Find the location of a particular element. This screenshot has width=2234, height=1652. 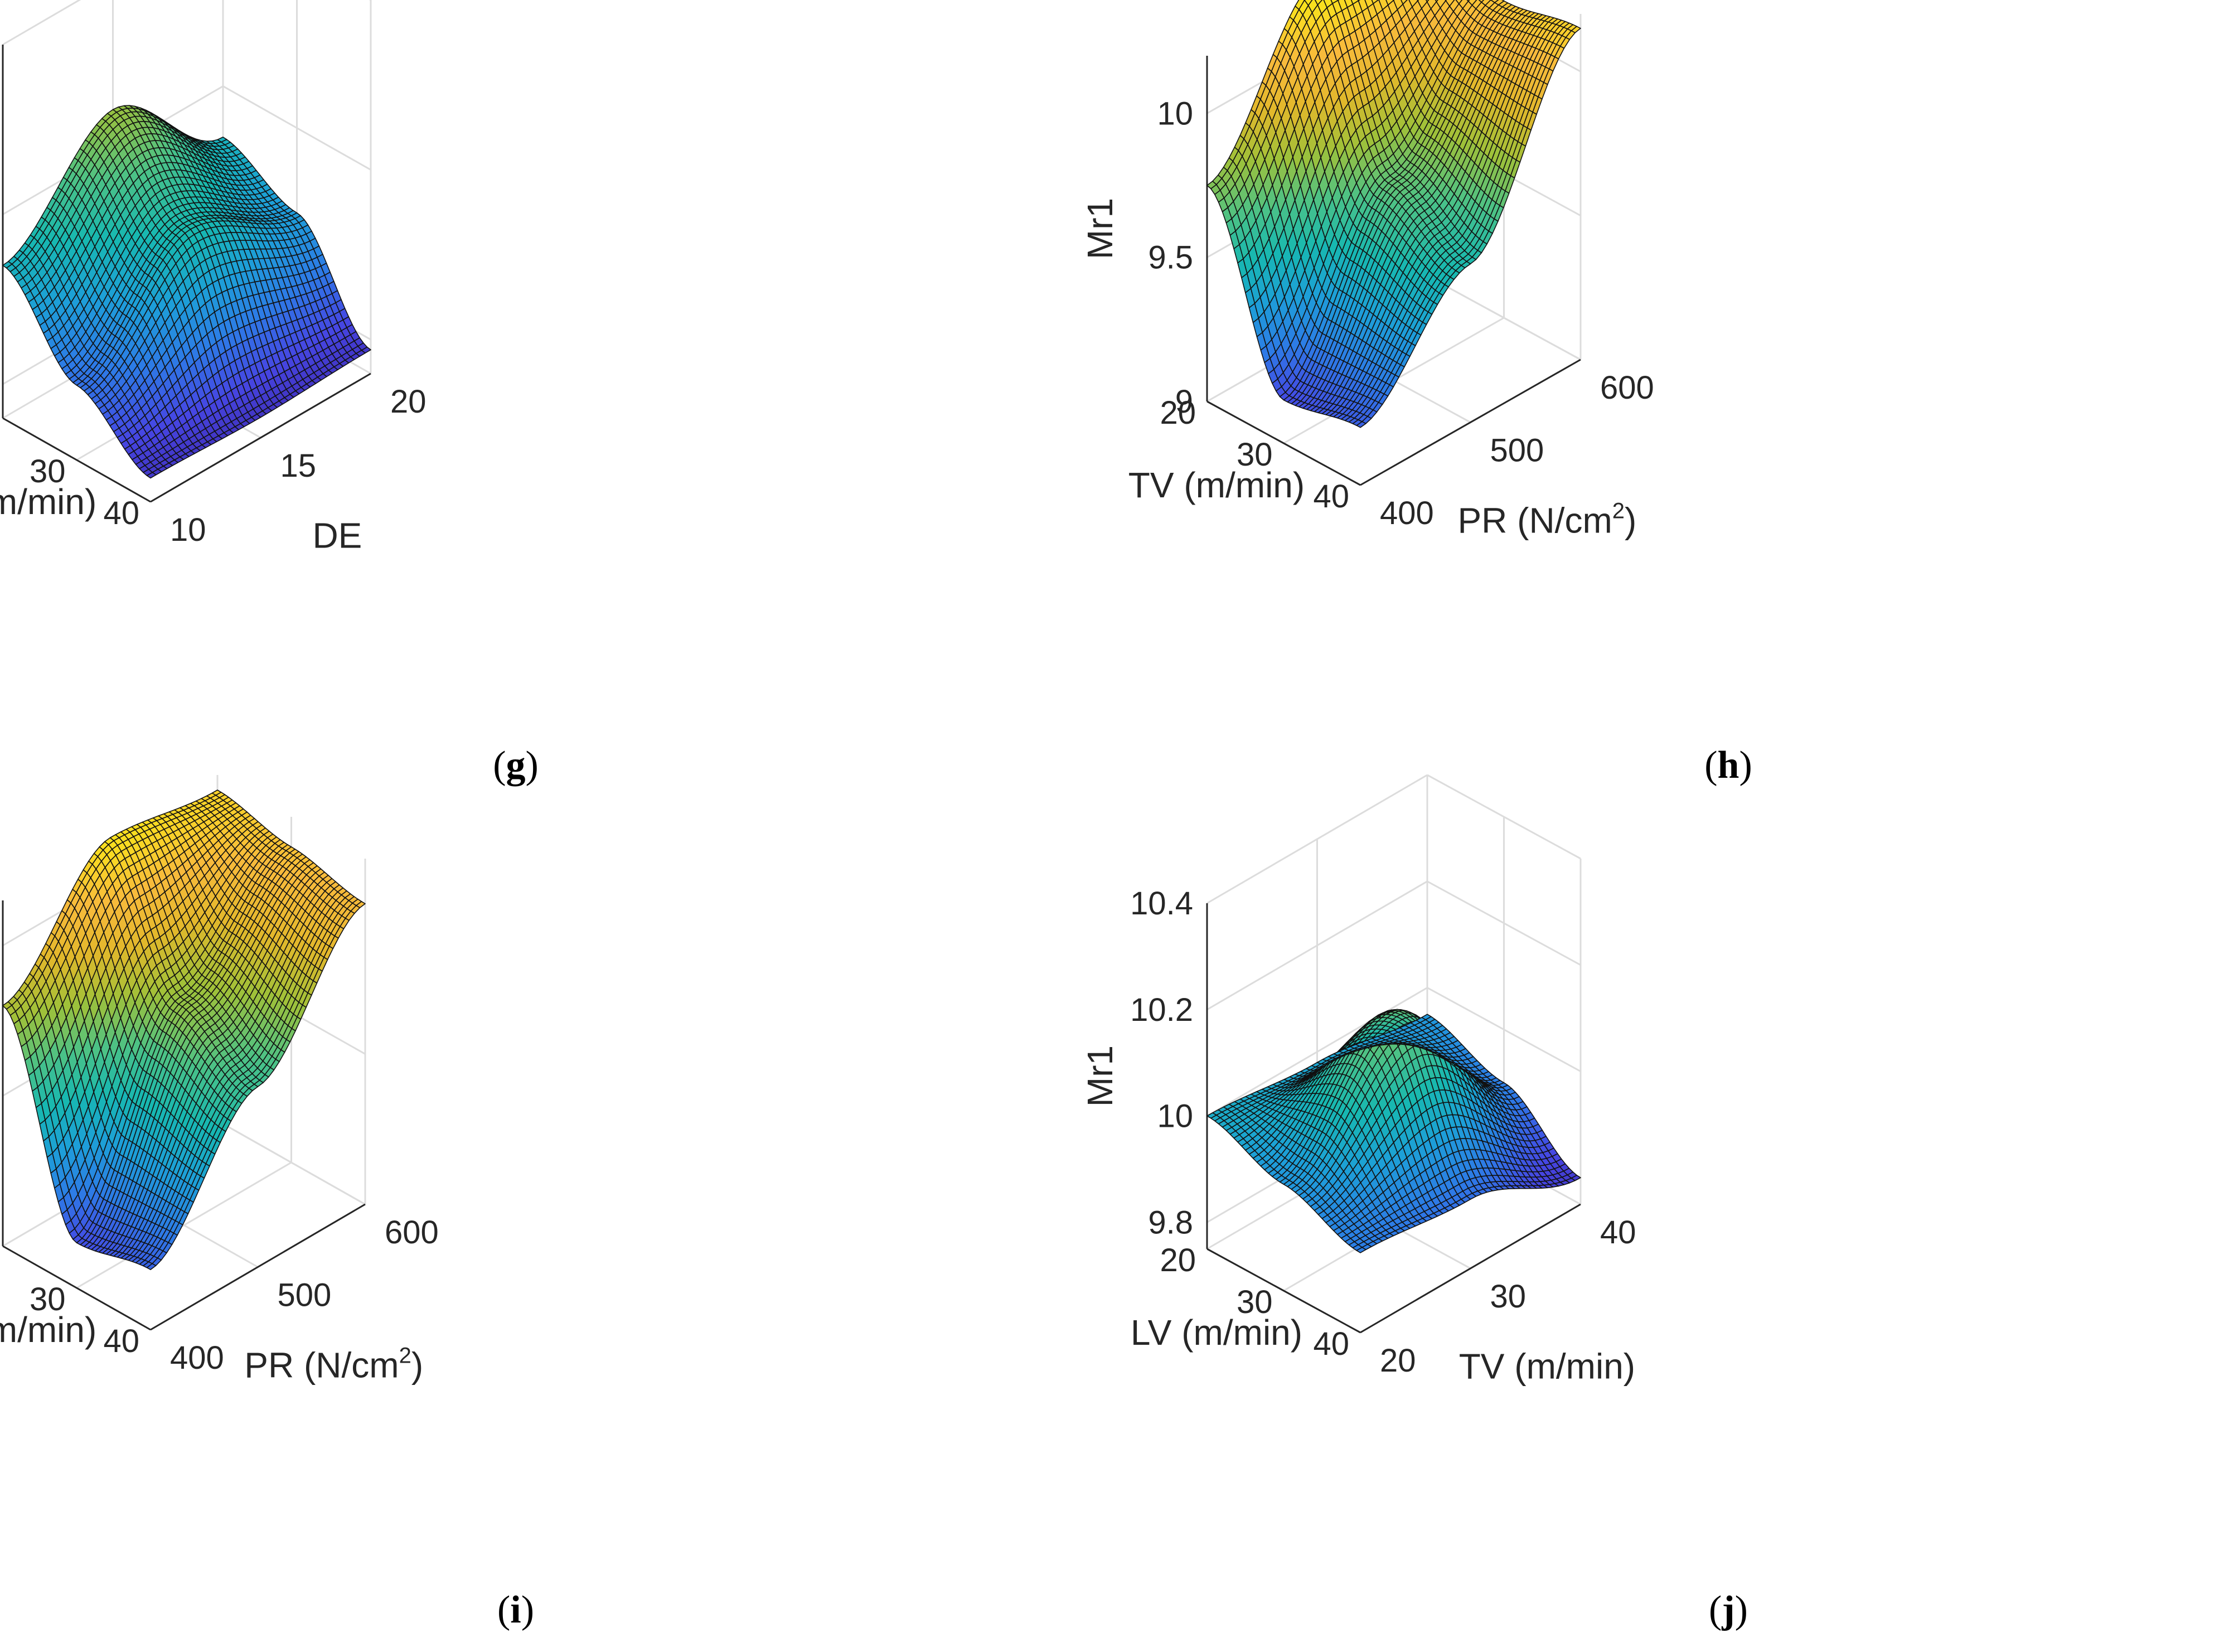

caption-h: (h) is located at coordinates (1728, 765).